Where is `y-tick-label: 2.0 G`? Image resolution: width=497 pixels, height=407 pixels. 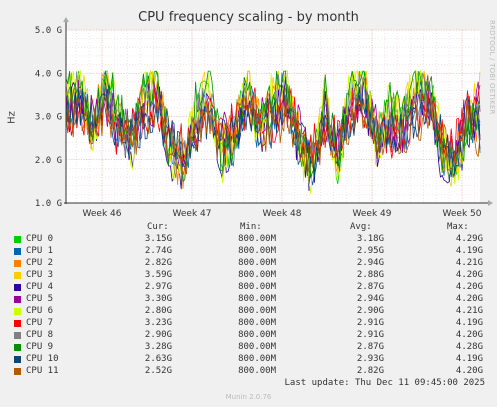 y-tick-label: 2.0 G is located at coordinates (48, 161).